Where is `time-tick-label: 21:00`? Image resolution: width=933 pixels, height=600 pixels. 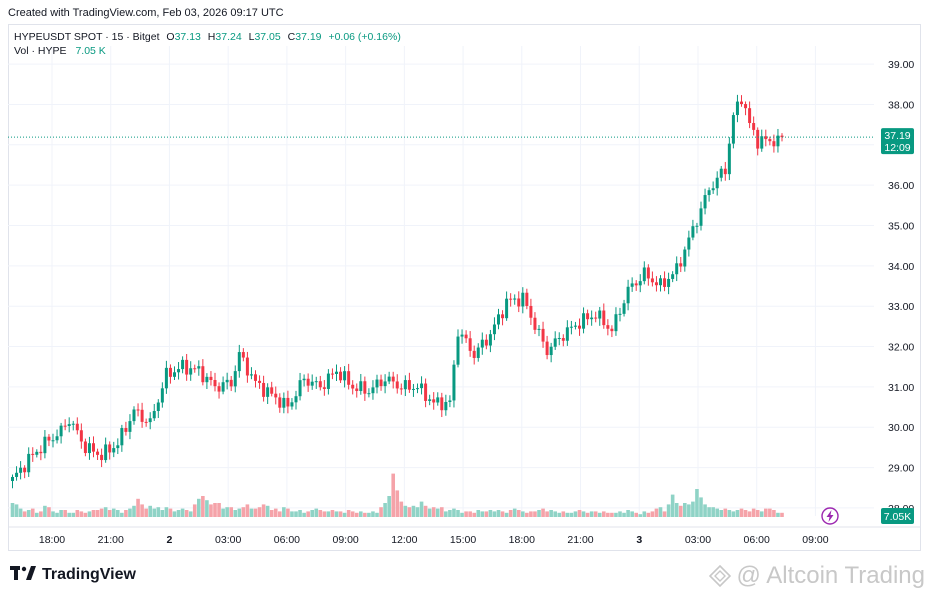 time-tick-label: 21:00 is located at coordinates (111, 540).